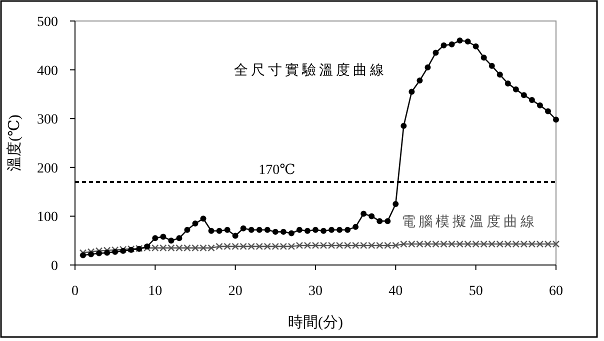 This screenshot has width=604, height=341. Describe the element at coordinates (311, 70) in the screenshot. I see `series-label: 全尺寸實驗溫度曲線` at that location.